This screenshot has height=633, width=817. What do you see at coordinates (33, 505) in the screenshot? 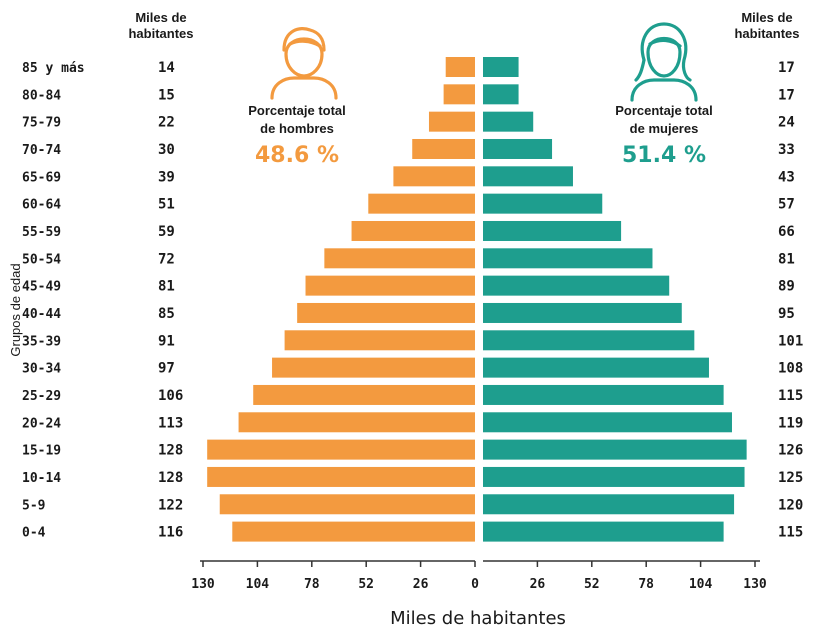
I see `age-group-label: 5-9` at bounding box center [33, 505].